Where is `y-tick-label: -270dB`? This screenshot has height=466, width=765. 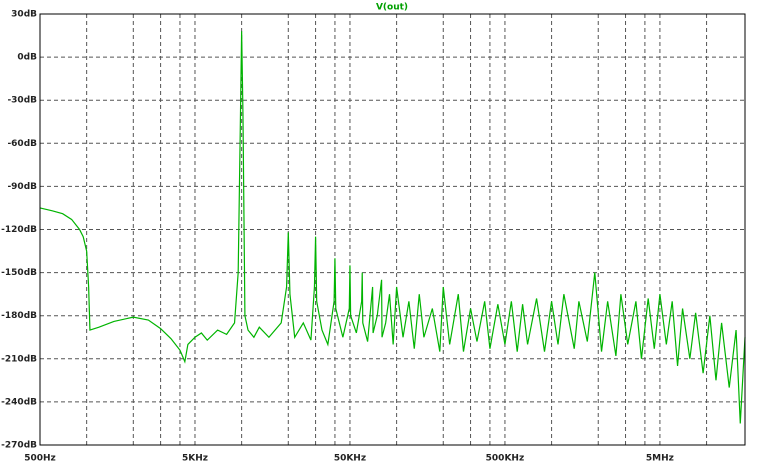
y-tick-label: -270dB is located at coordinates (19, 446).